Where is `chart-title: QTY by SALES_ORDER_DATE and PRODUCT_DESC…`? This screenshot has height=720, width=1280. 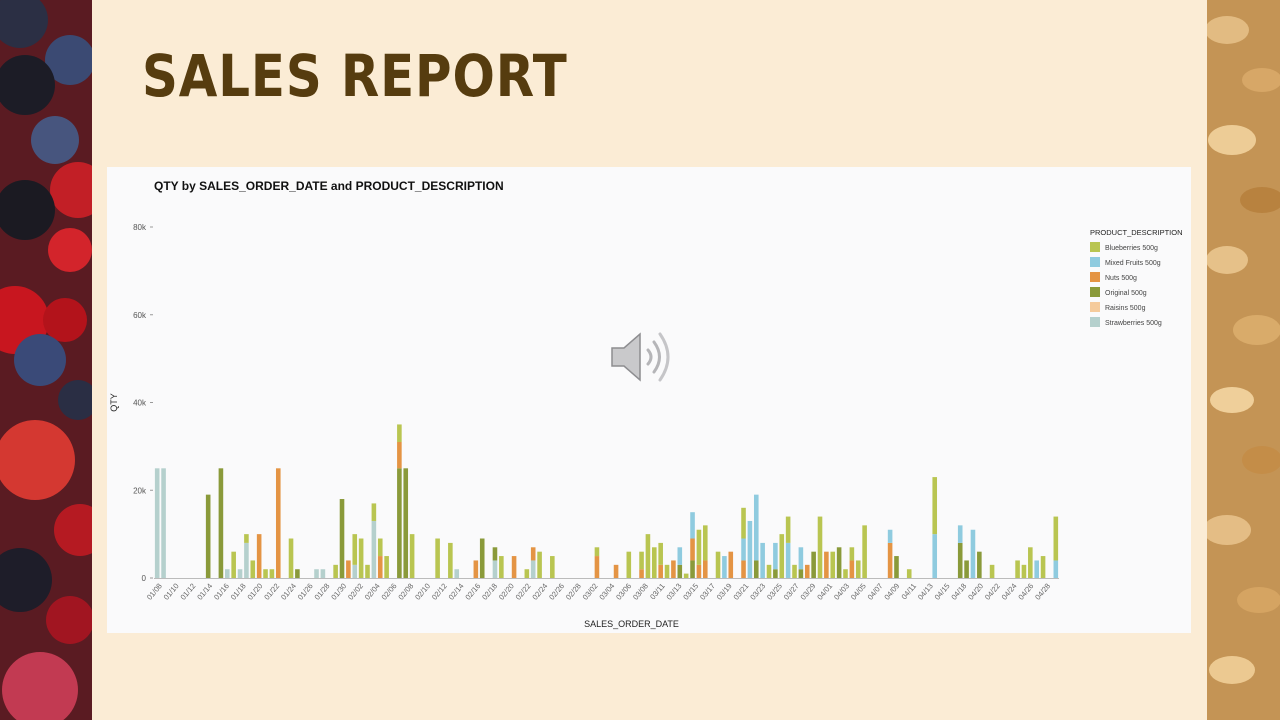
chart-title: QTY by SALES_ORDER_DATE and PRODUCT_DESC… is located at coordinates (329, 186).